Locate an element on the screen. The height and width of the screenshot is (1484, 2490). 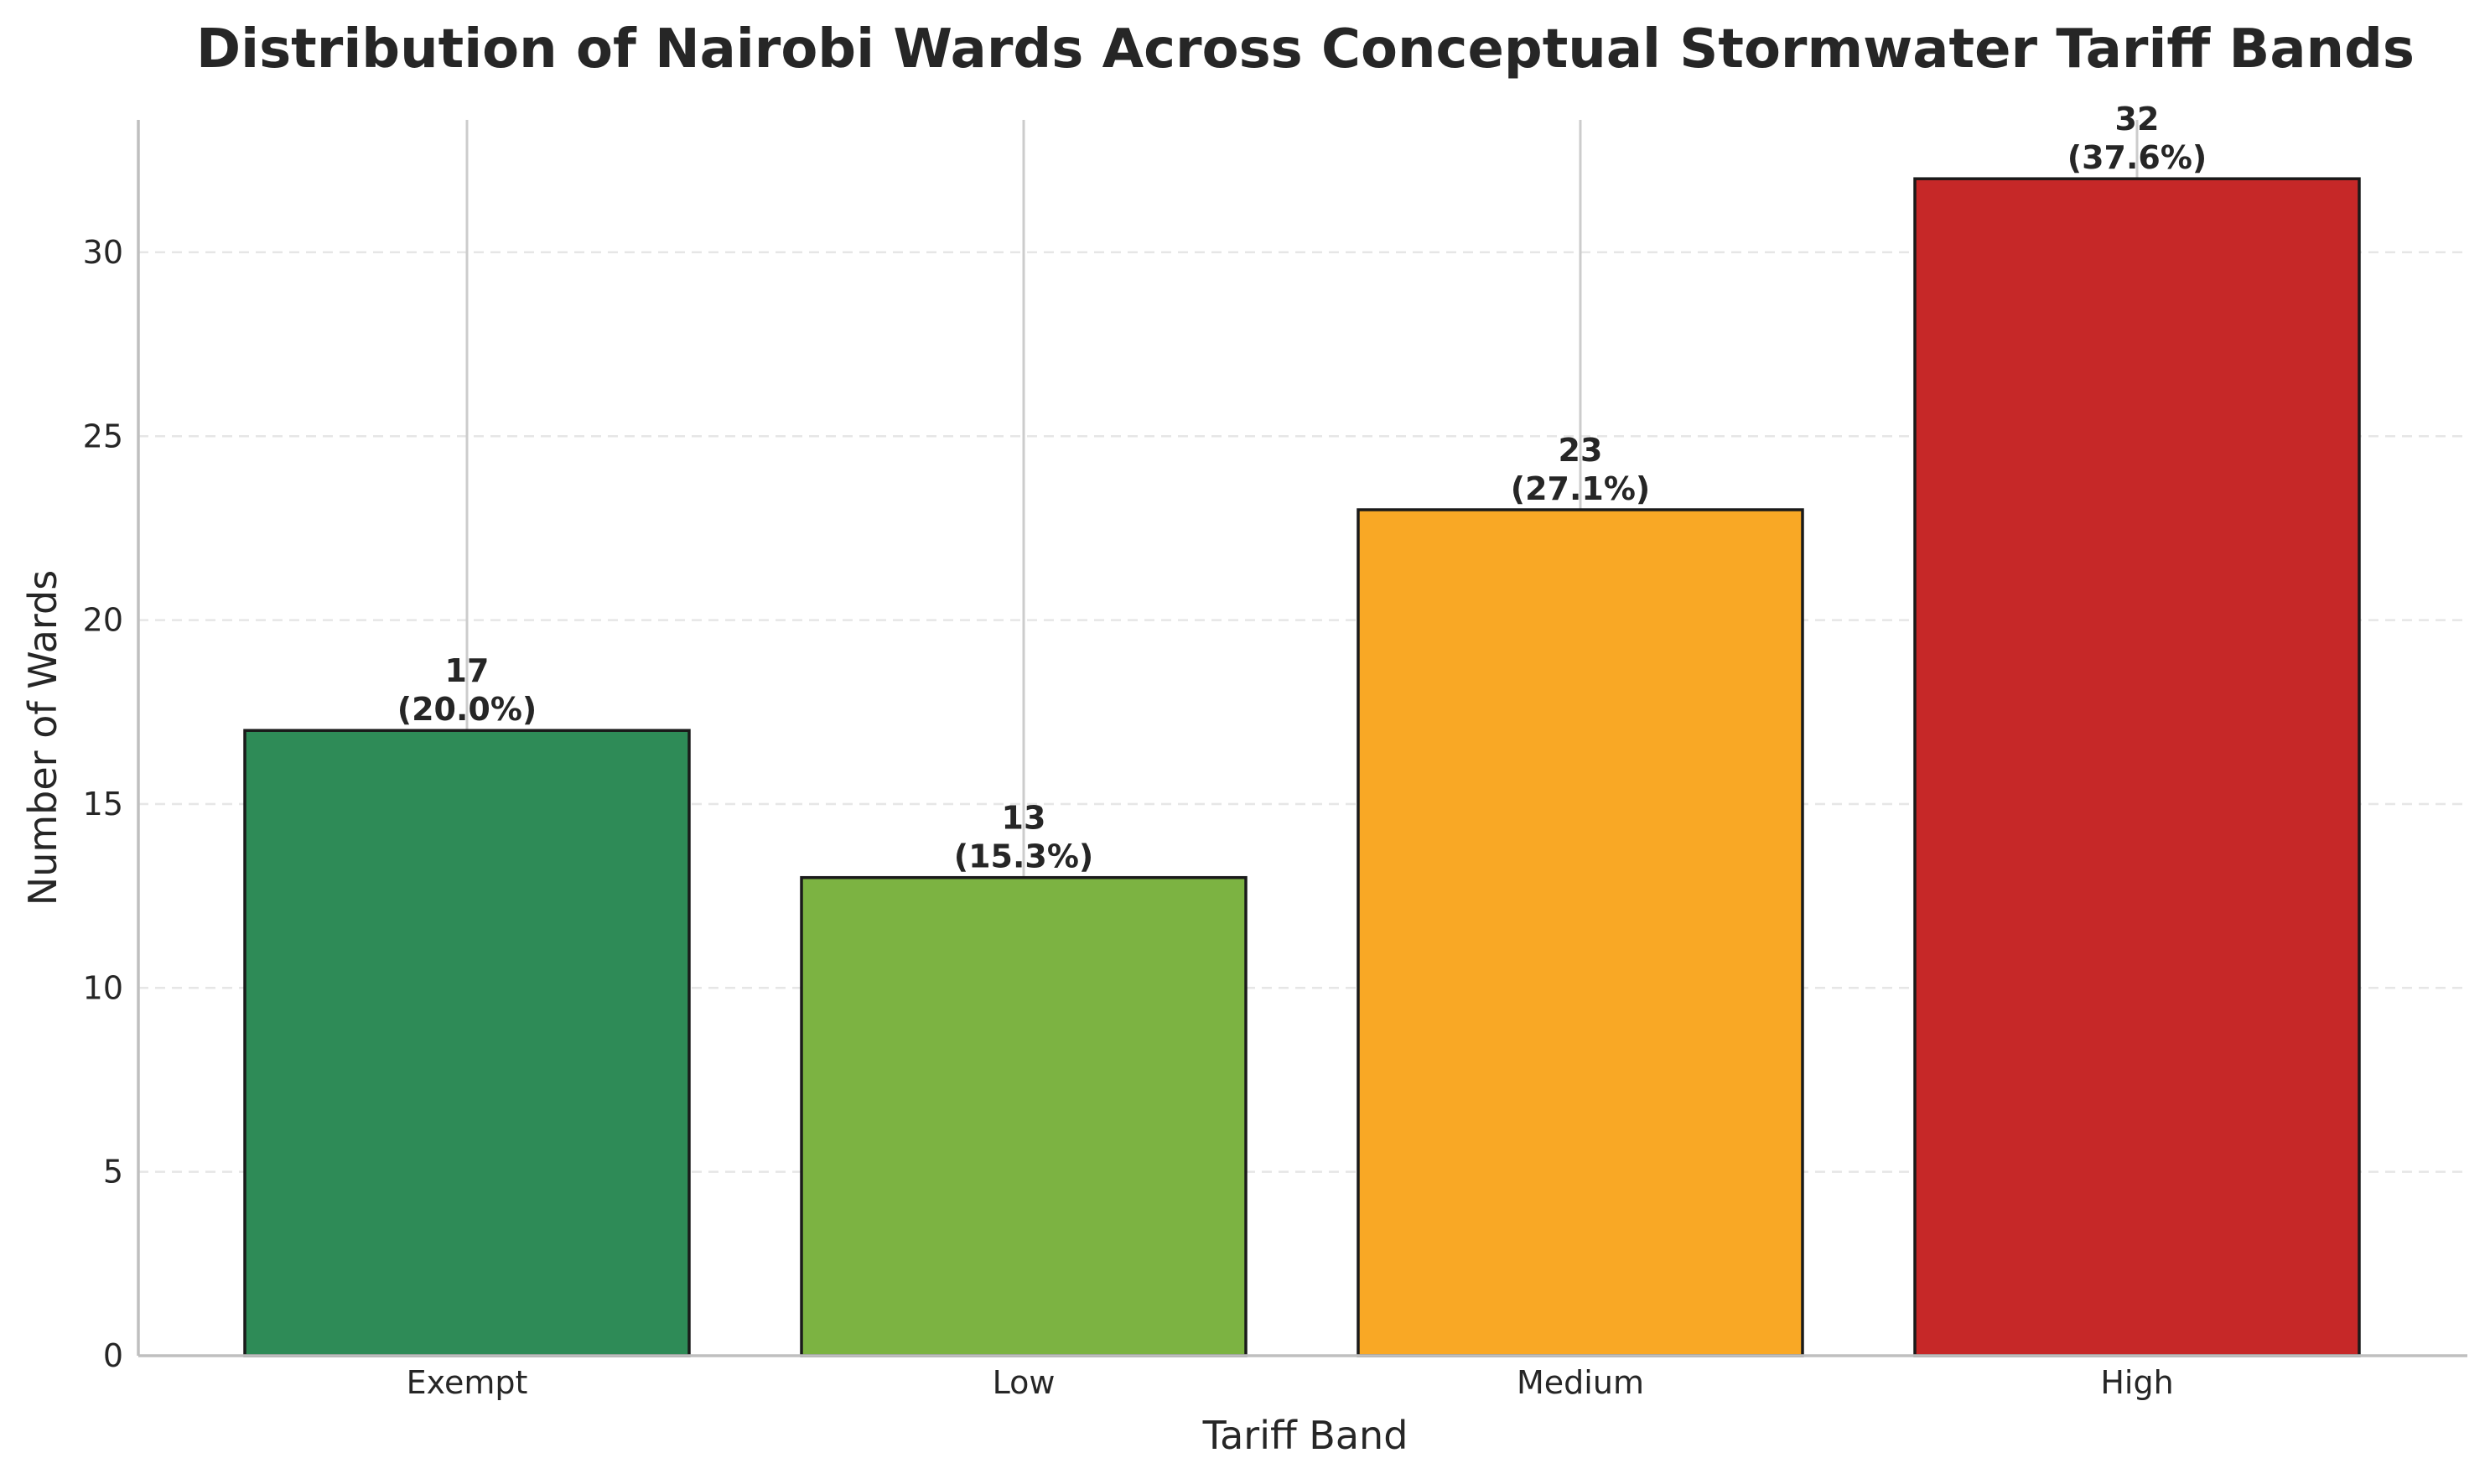
y-tick-label: 15 is located at coordinates (103, 804).